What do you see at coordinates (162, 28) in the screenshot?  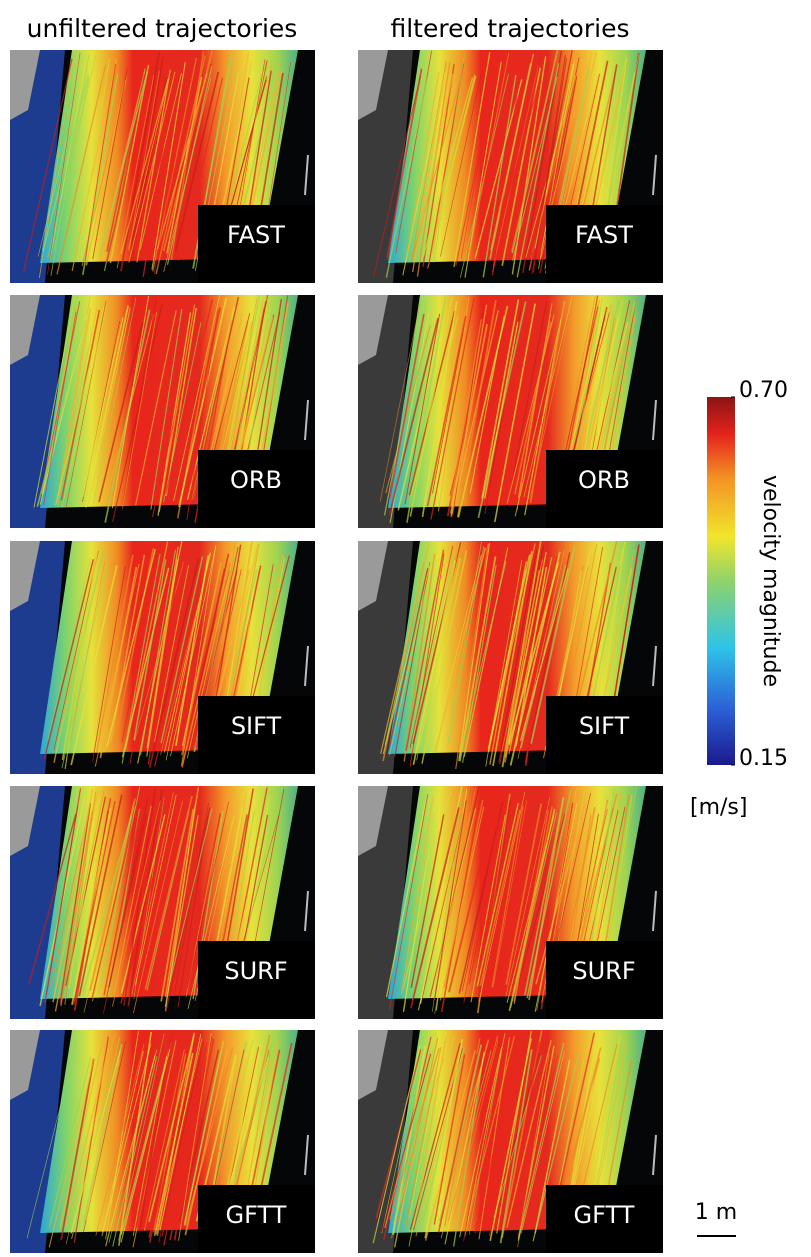 I see `column-title: unfiltered trajectories` at bounding box center [162, 28].